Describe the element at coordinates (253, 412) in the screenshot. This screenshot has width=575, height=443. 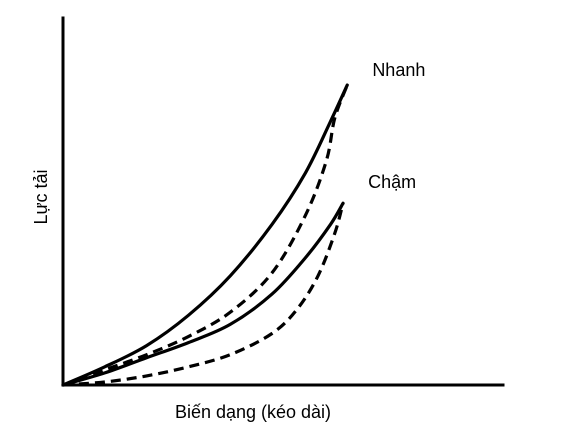
I see `x-axis-label: Biến dạng (kéo dài)` at that location.